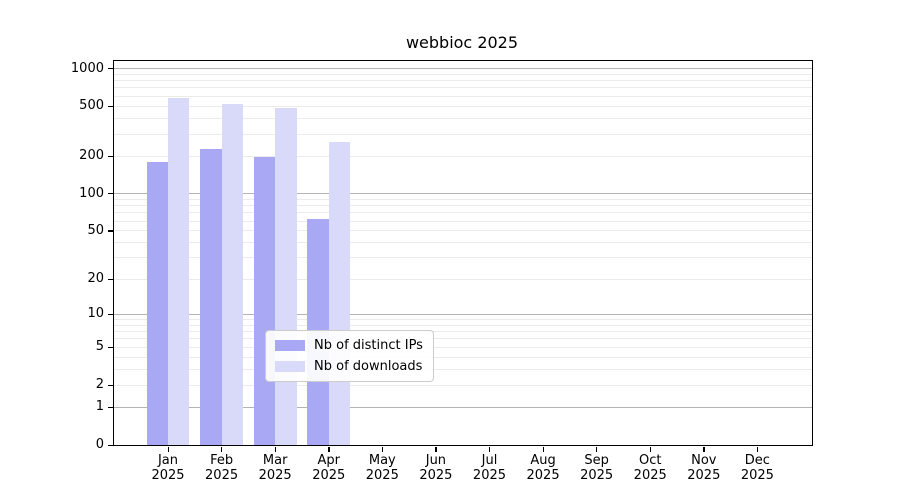  Describe the element at coordinates (222, 468) in the screenshot. I see `x-tick-label-feb: Feb 2025` at that location.